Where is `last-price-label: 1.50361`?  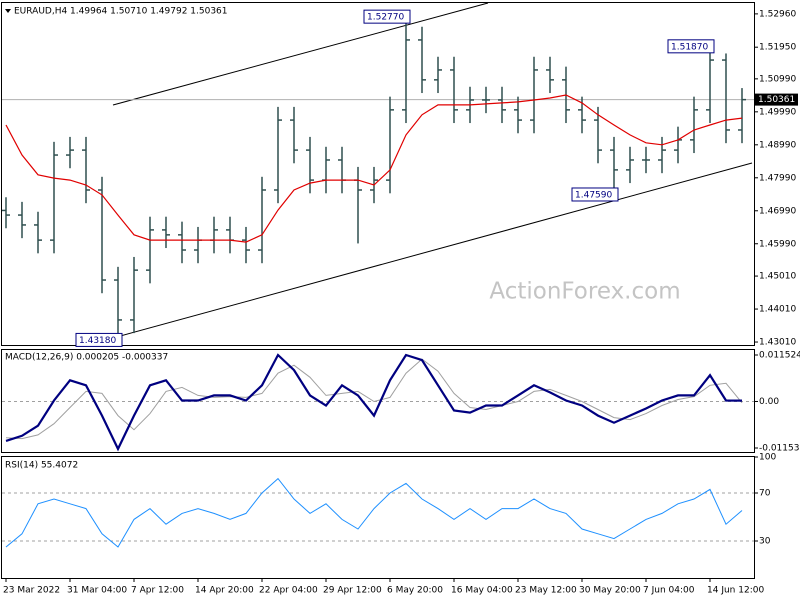 last-price-label: 1.50361 is located at coordinates (776, 100).